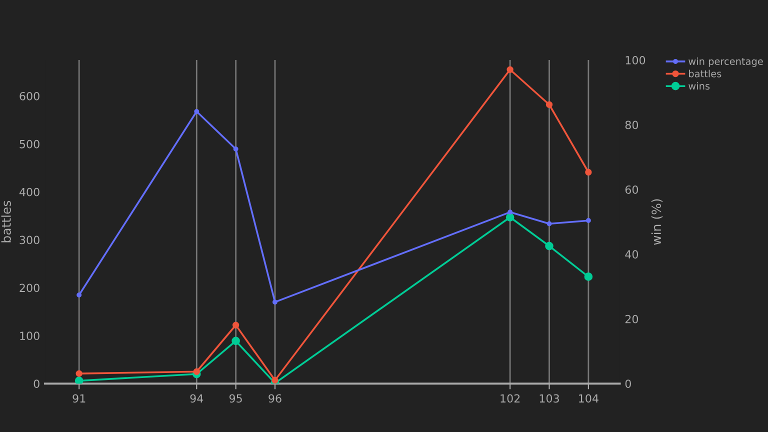  I want to click on y-tick-label: 0, so click(37, 384).